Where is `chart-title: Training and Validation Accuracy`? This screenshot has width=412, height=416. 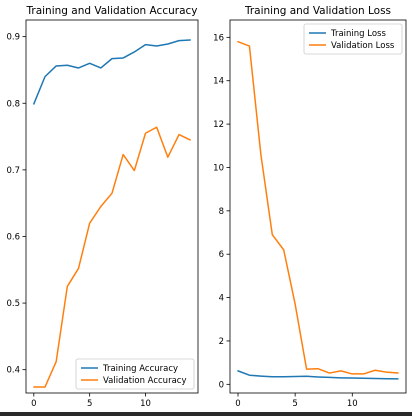 chart-title: Training and Validation Accuracy is located at coordinates (112, 11).